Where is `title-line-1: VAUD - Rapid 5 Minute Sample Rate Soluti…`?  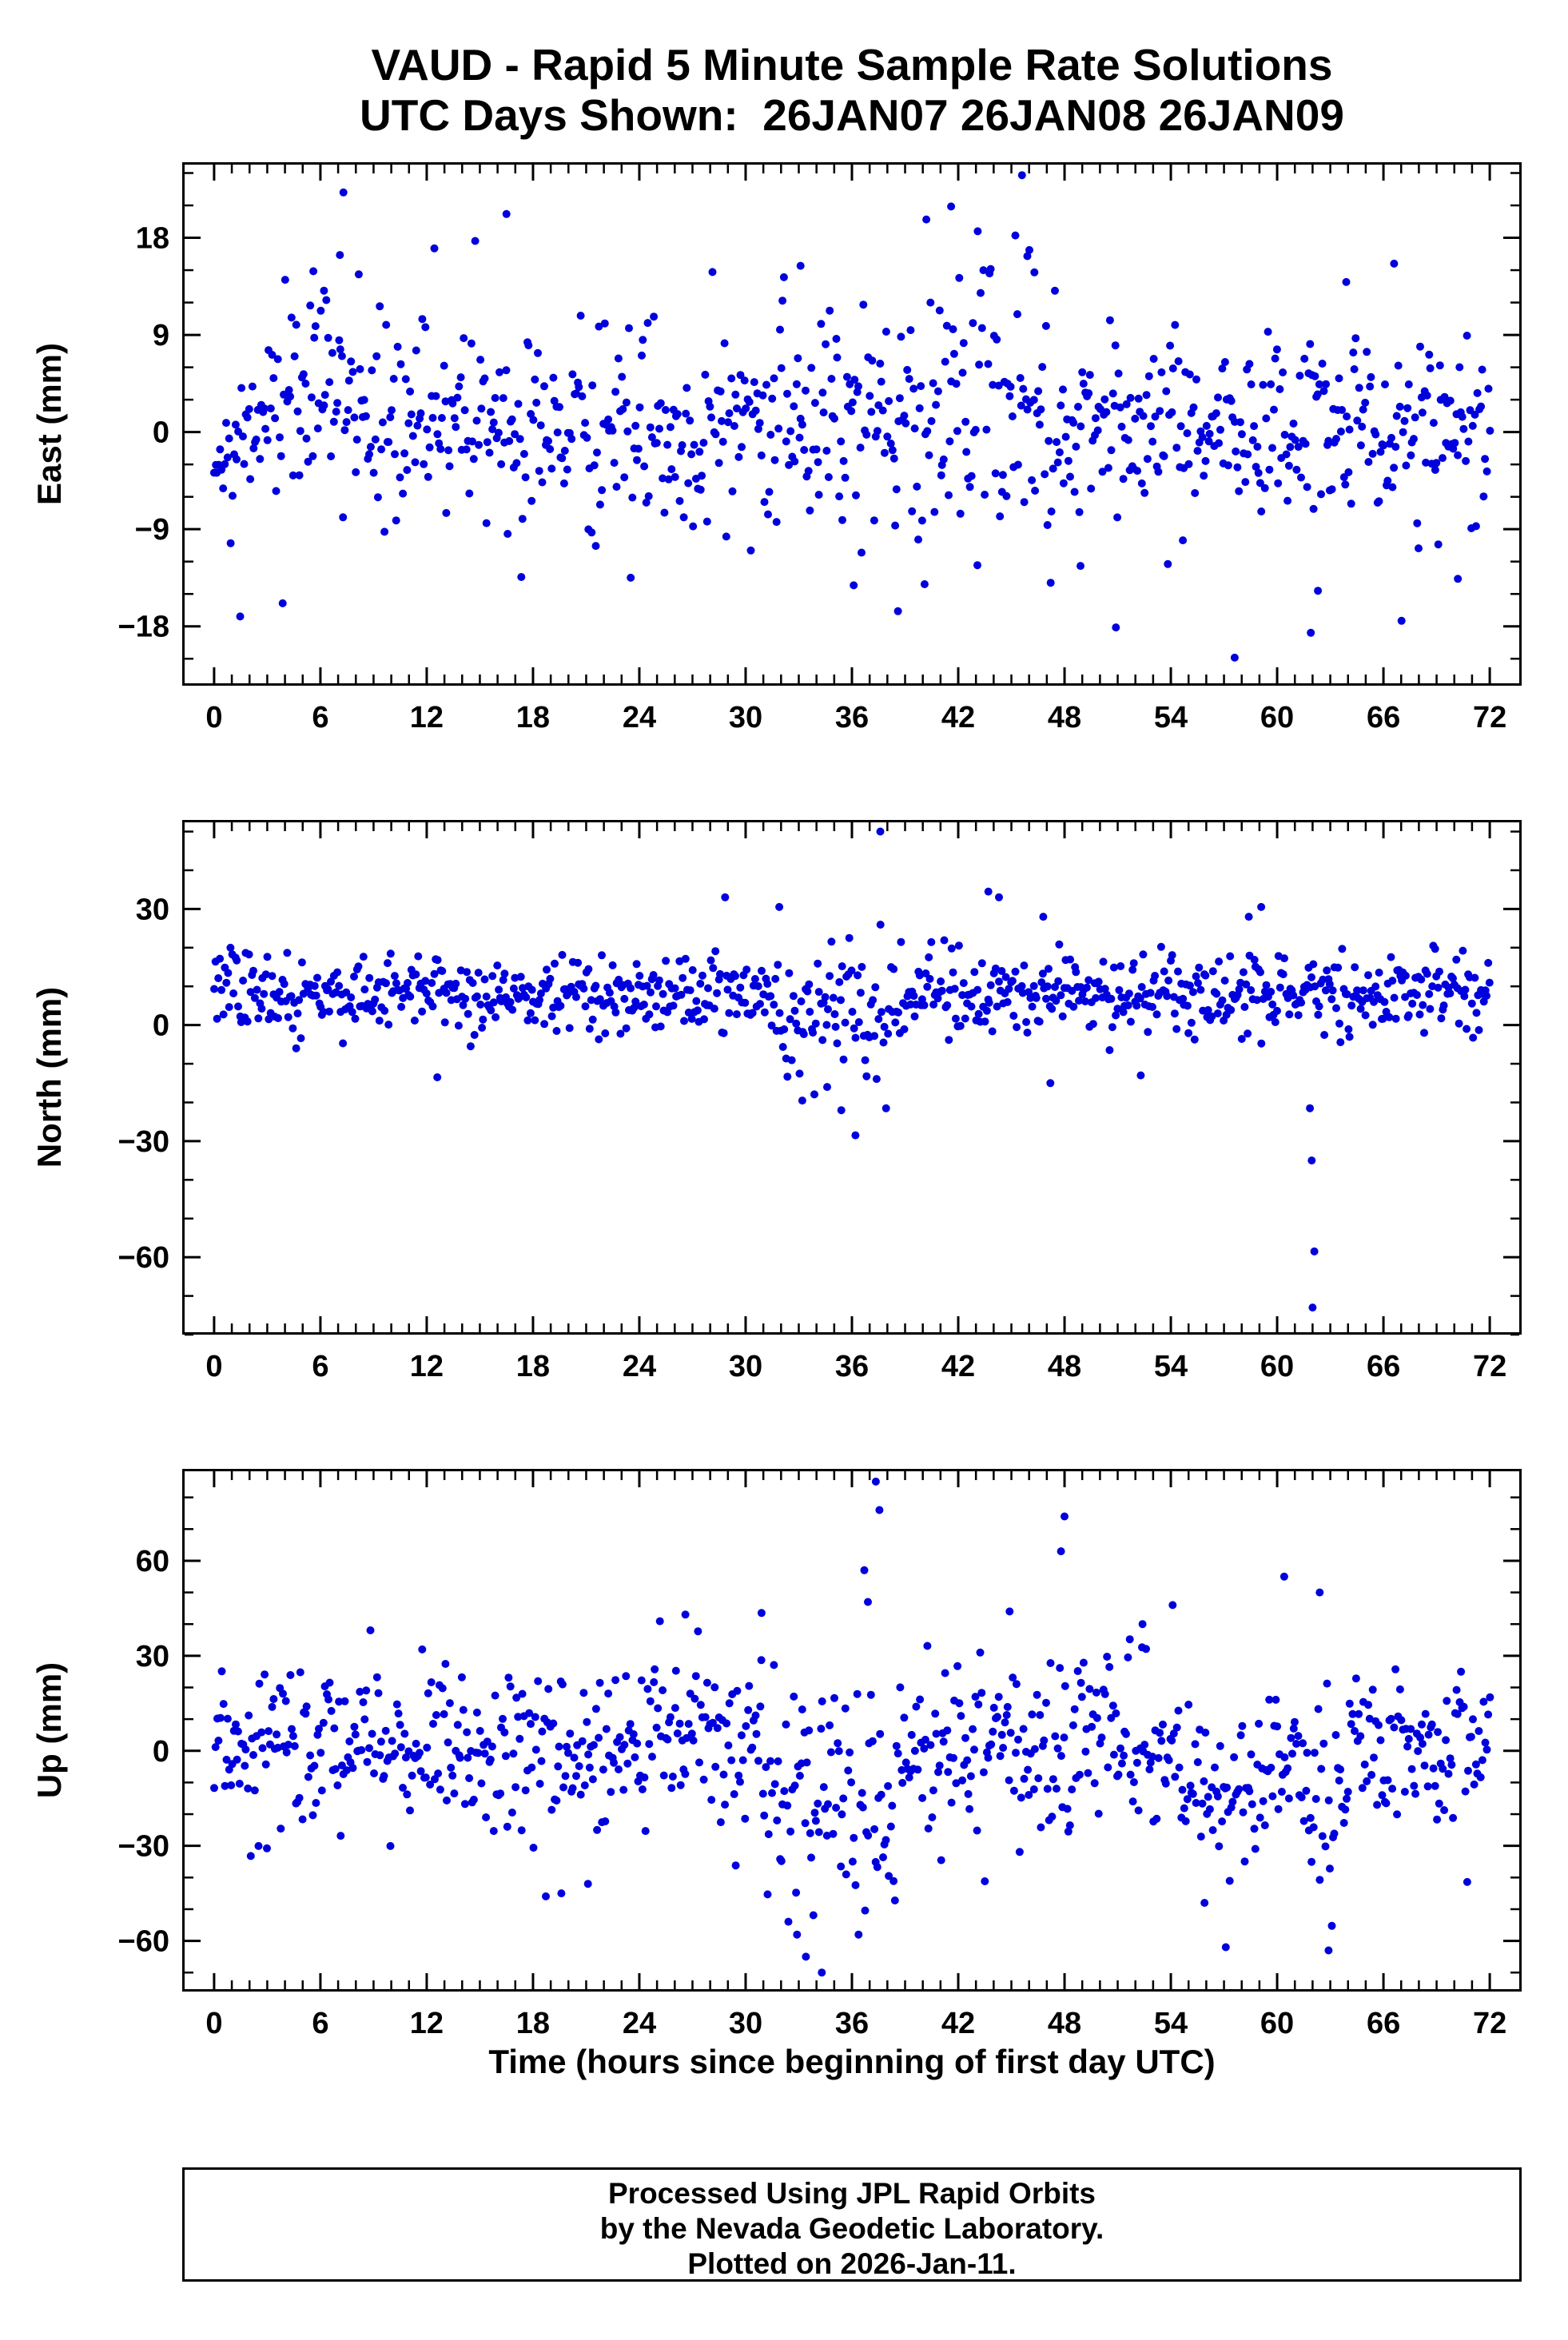
title-line-1: VAUD - Rapid 5 Minute Sample Rate Soluti… is located at coordinates (852, 65).